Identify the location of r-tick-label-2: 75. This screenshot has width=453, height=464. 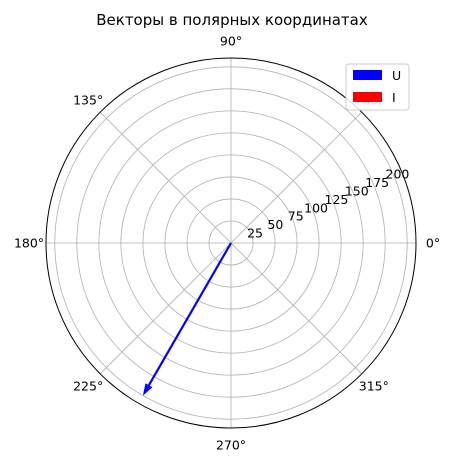
(296, 216).